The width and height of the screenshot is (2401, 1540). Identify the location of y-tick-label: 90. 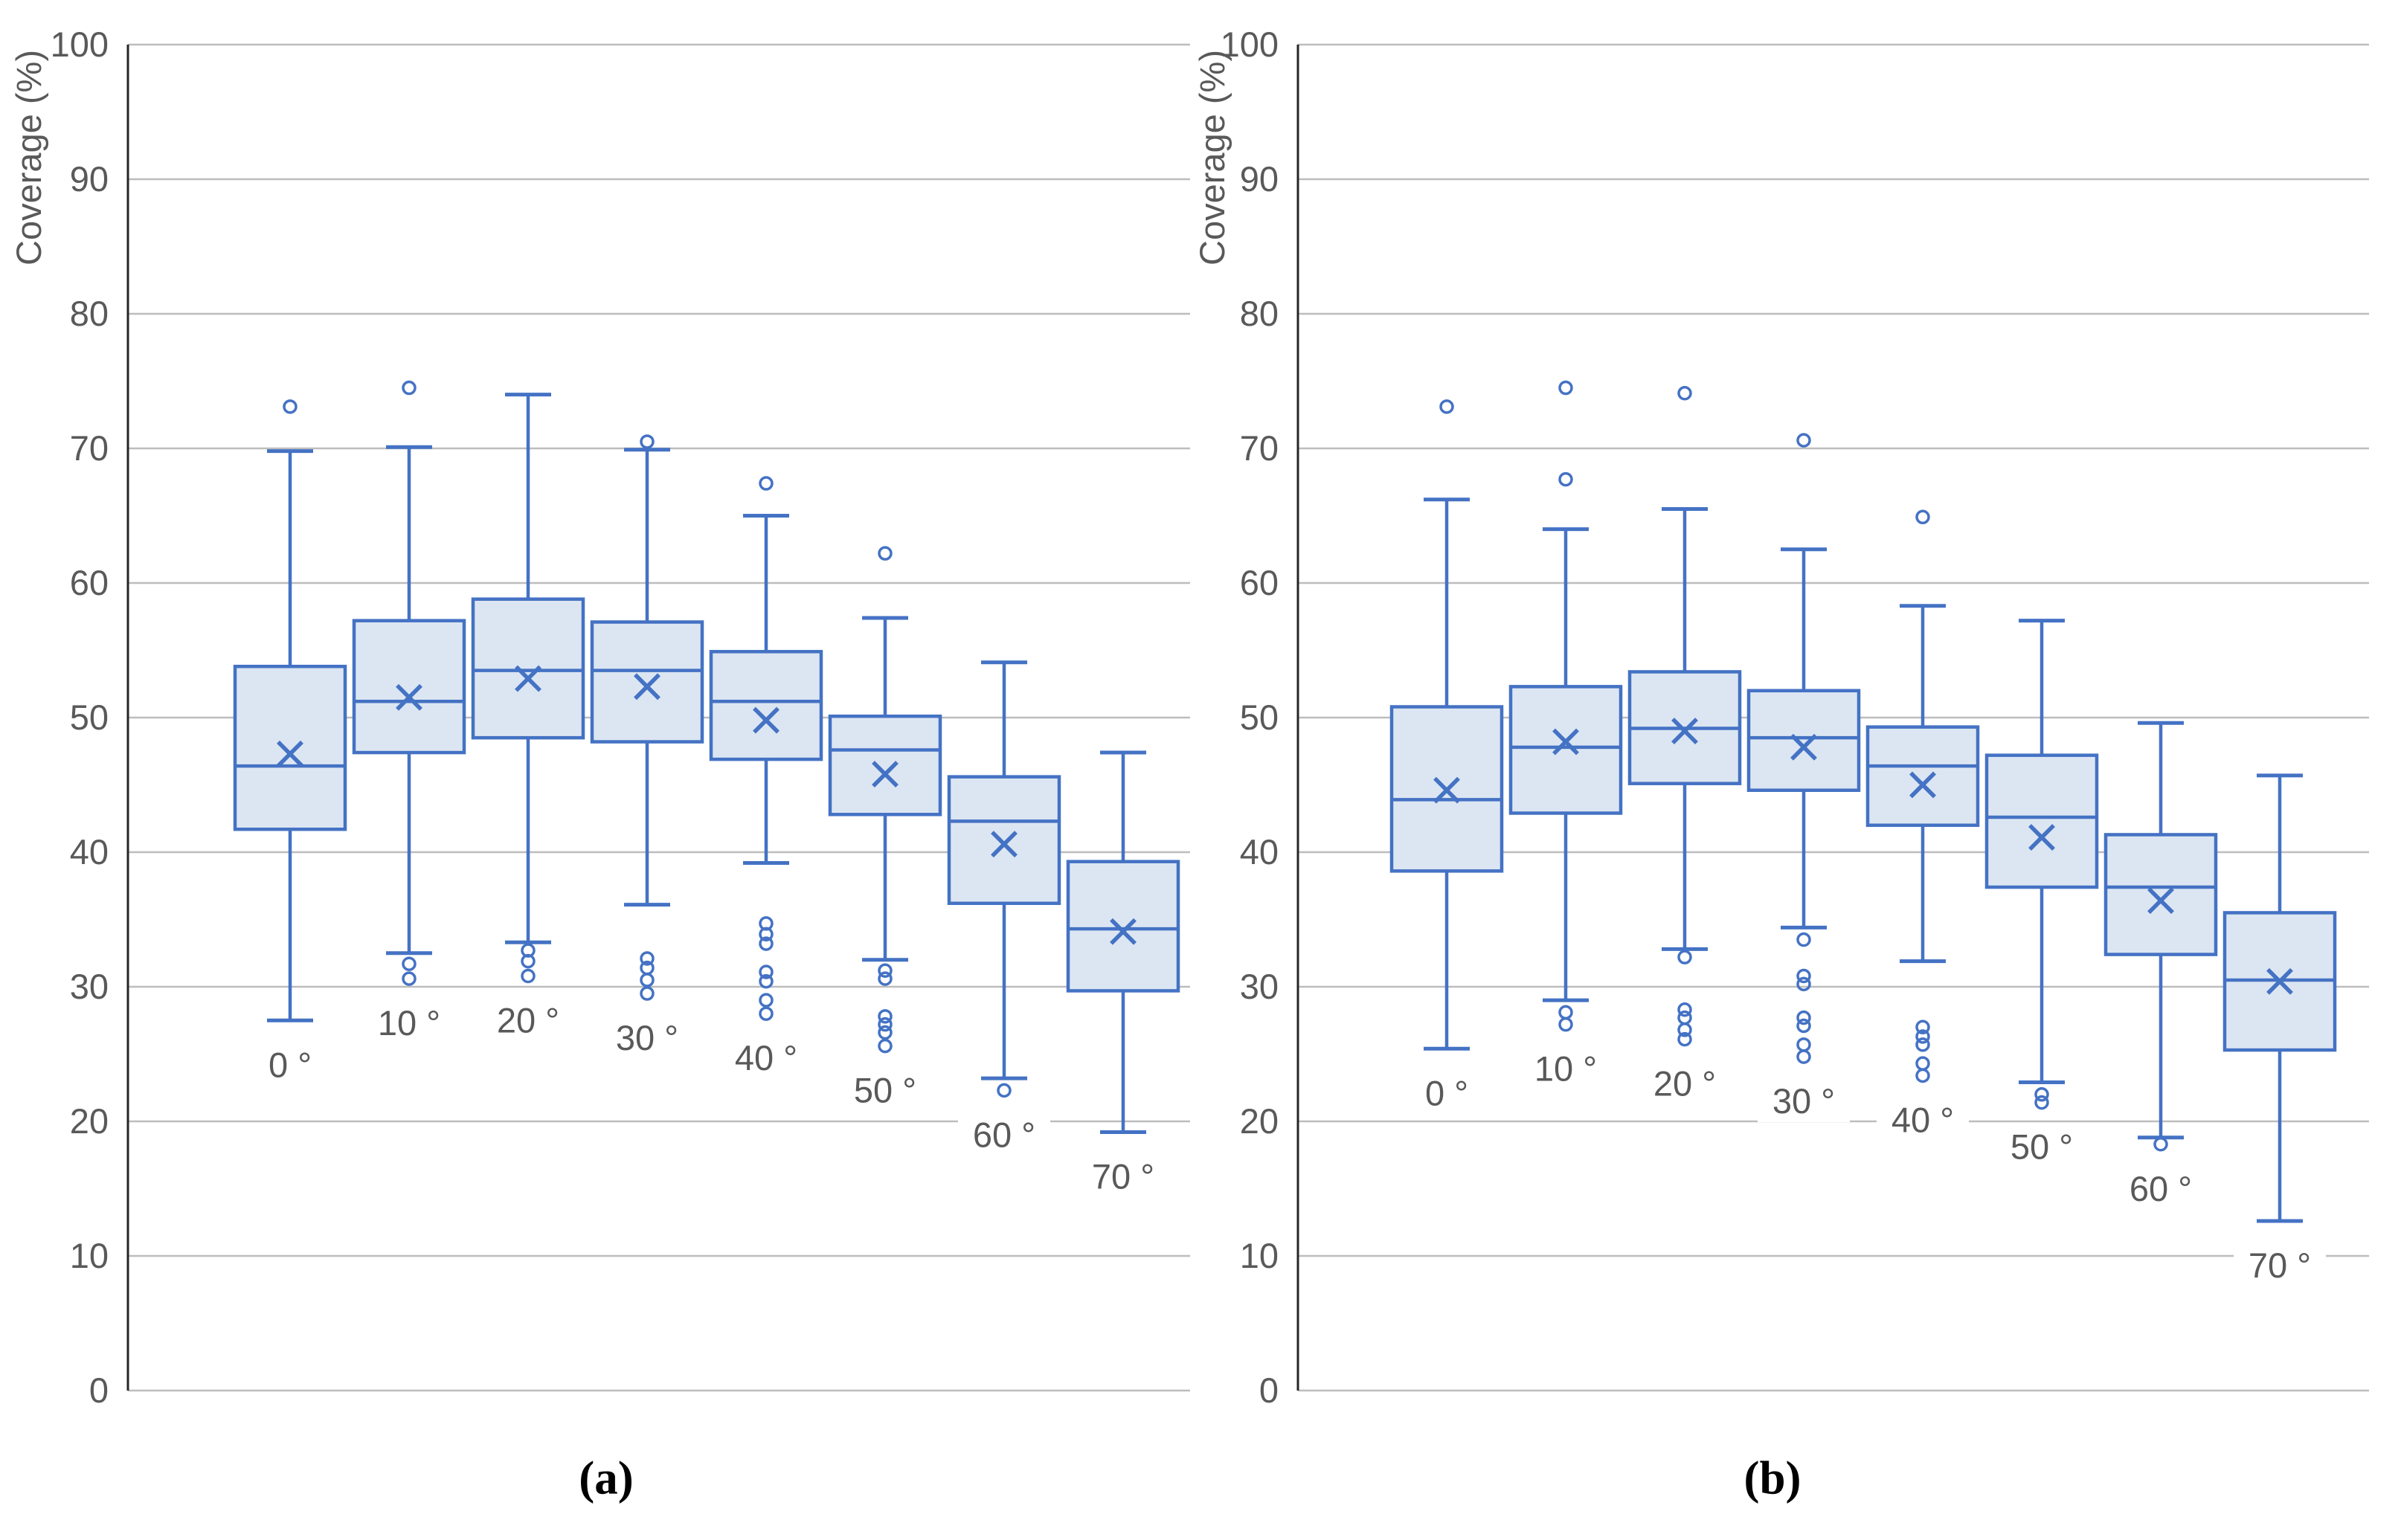
(89, 179).